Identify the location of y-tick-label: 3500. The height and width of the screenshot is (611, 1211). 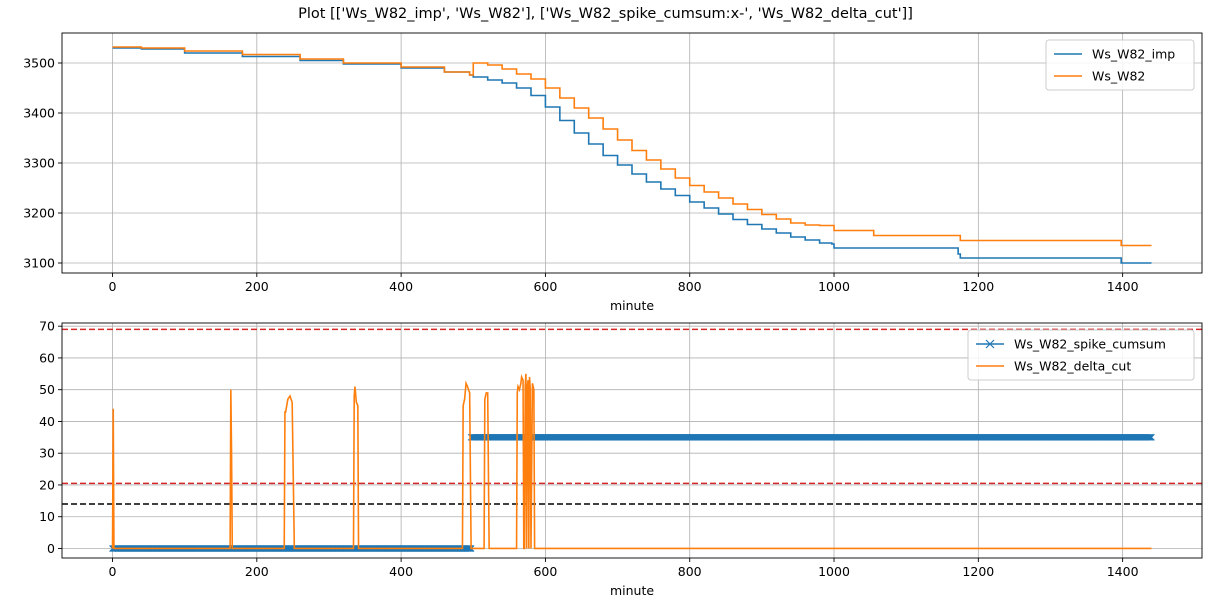
(39, 63).